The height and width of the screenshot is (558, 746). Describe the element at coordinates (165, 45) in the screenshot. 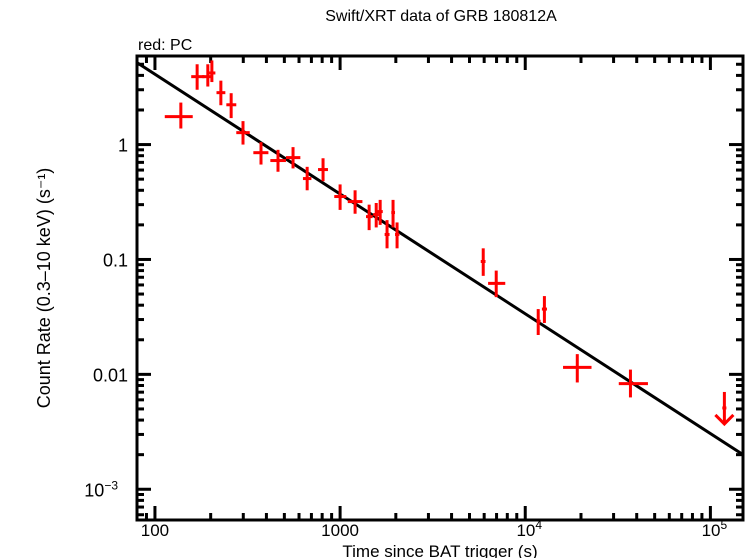

I see `chart-subtitle: red: PC` at that location.